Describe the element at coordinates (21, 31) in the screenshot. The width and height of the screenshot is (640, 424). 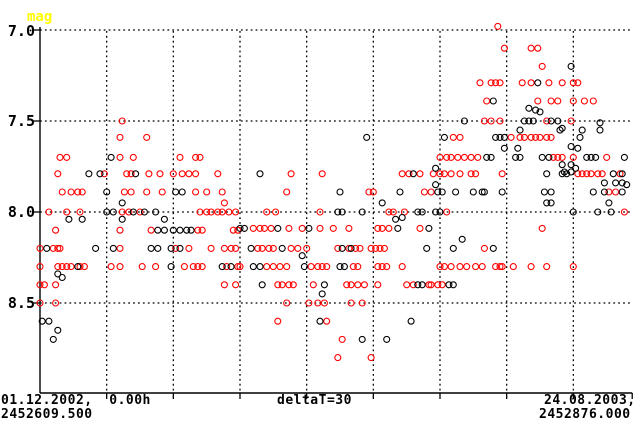
I see `y-tick-label-7-0: 7.0` at that location.